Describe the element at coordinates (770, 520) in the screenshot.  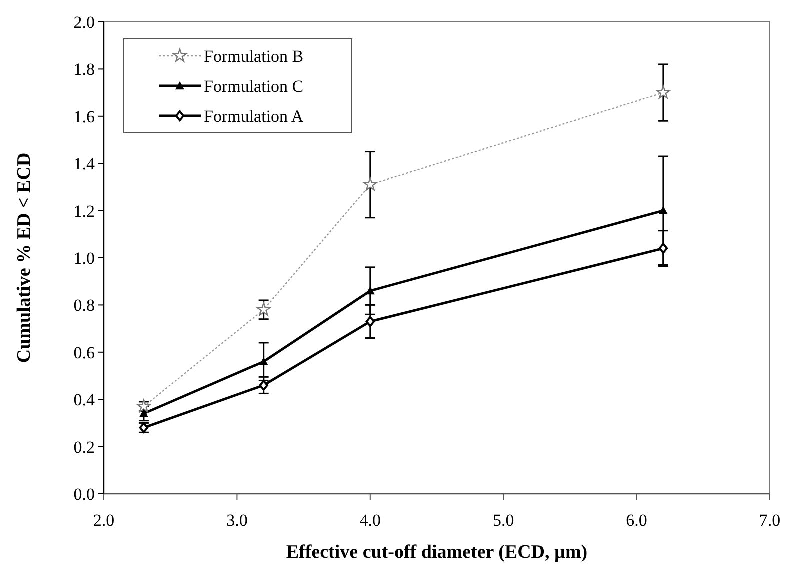
I see `x-tick-label: 7.0` at that location.